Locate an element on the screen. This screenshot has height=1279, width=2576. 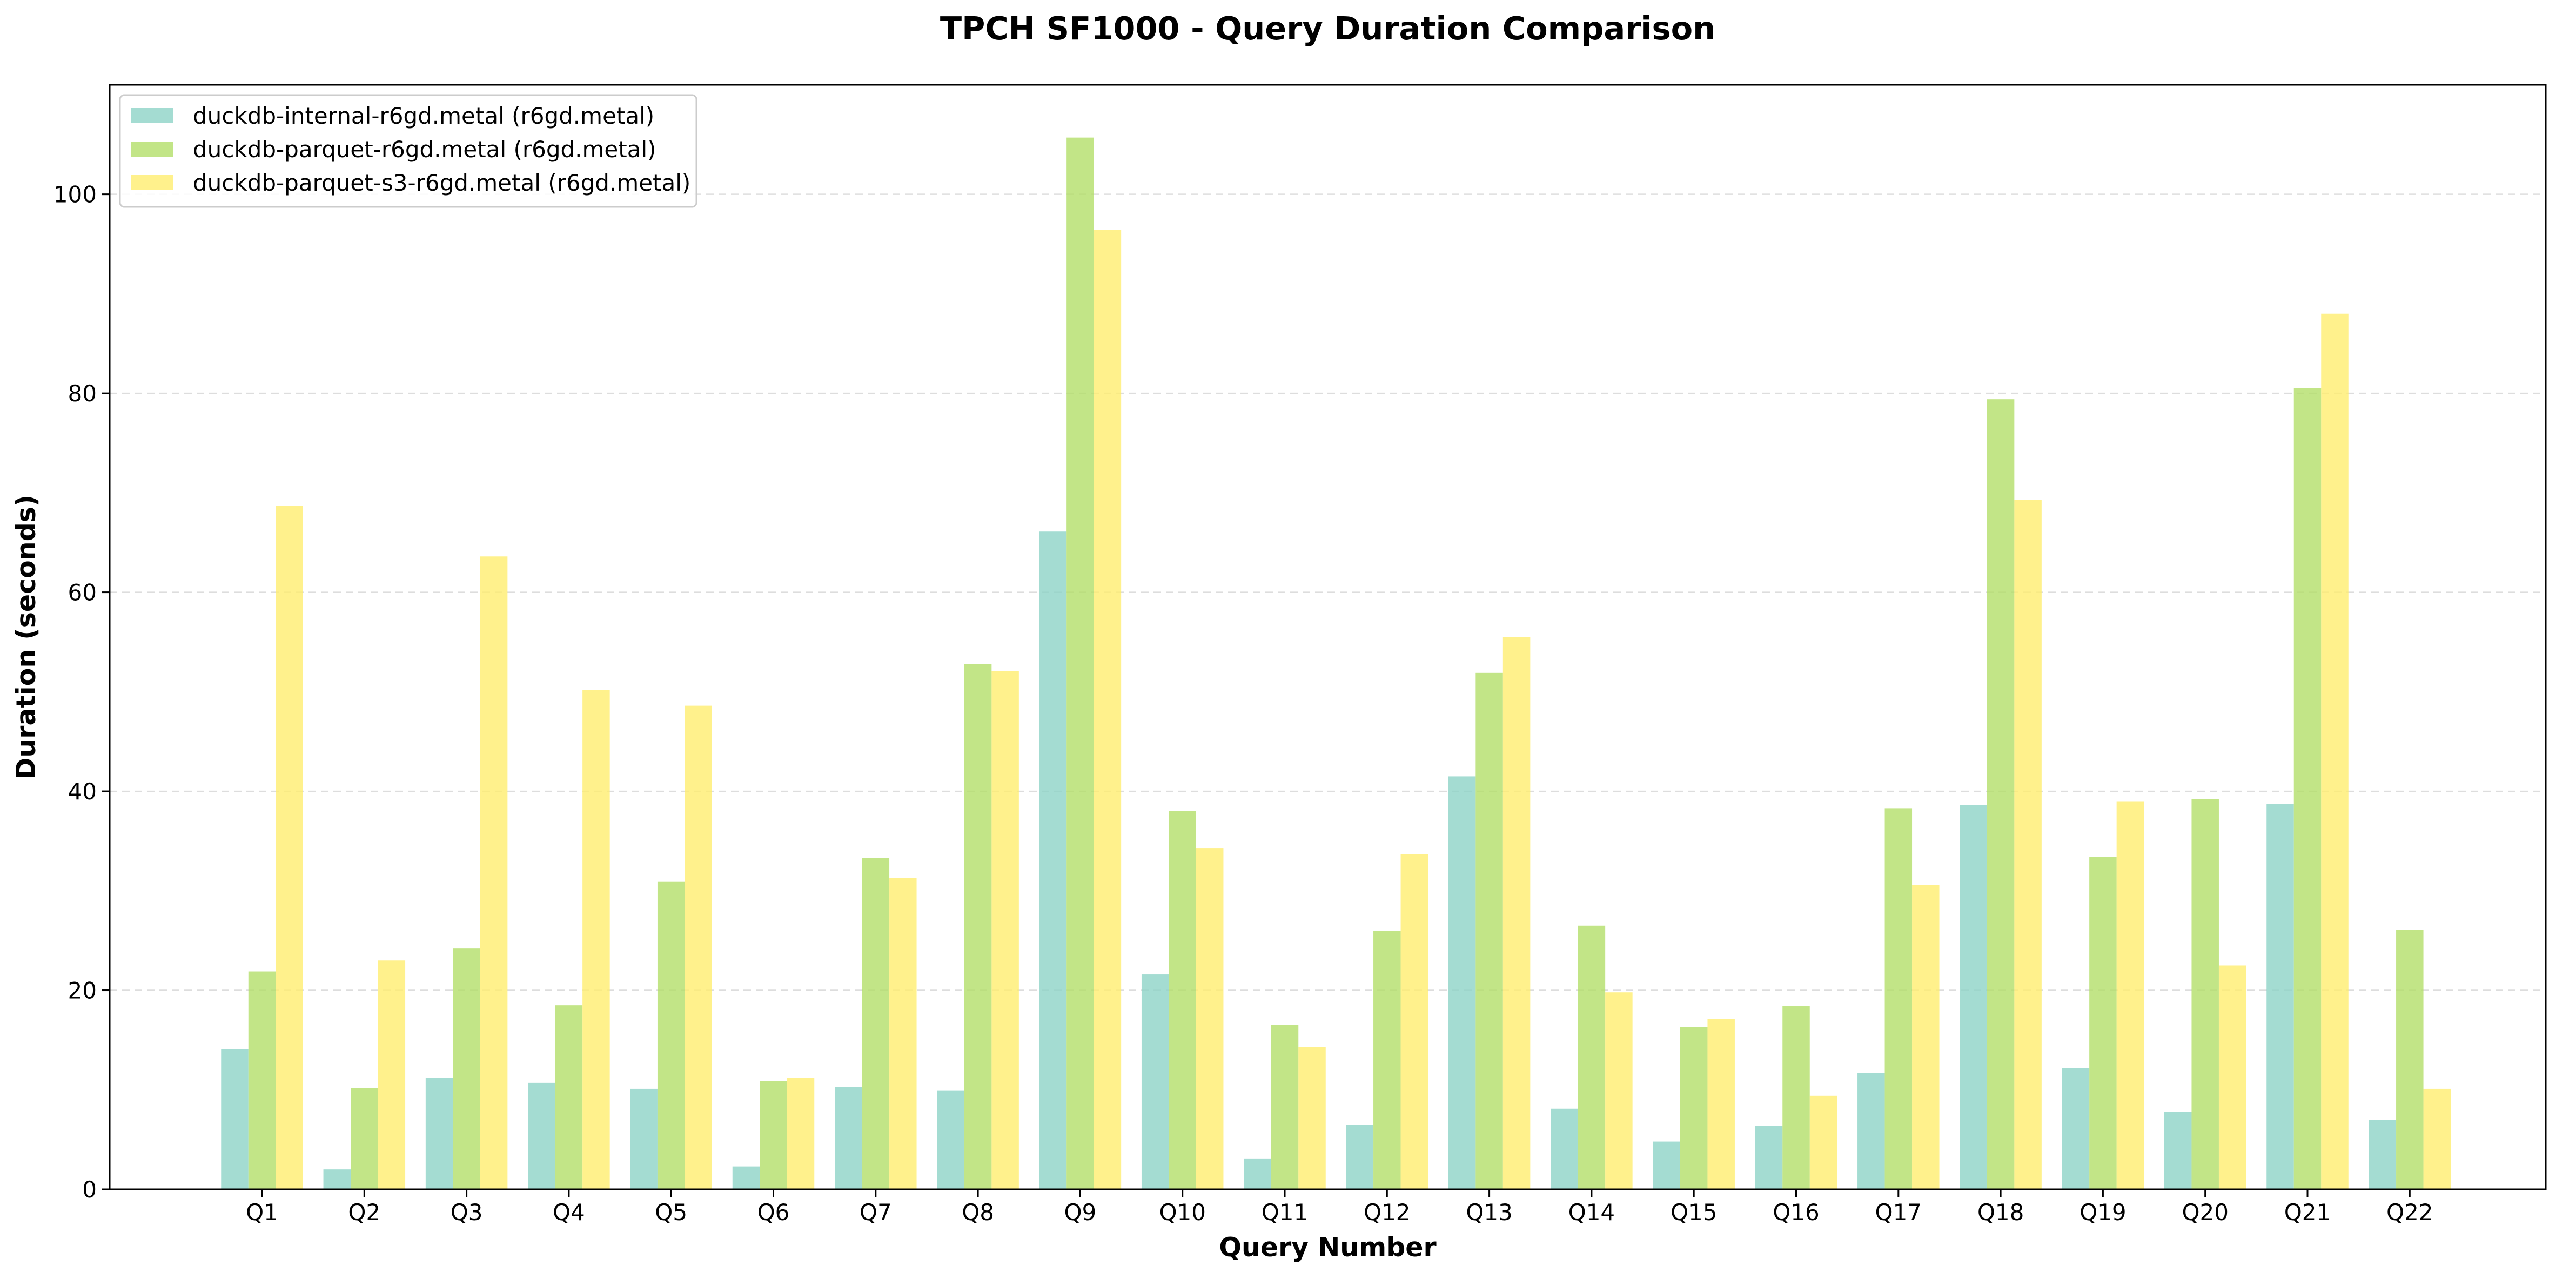
y-axis: 0 20 40 60 80 100 is located at coordinates (81, 692).